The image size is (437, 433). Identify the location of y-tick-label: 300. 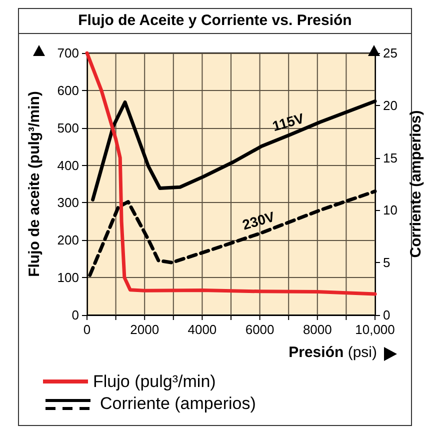
(68, 202).